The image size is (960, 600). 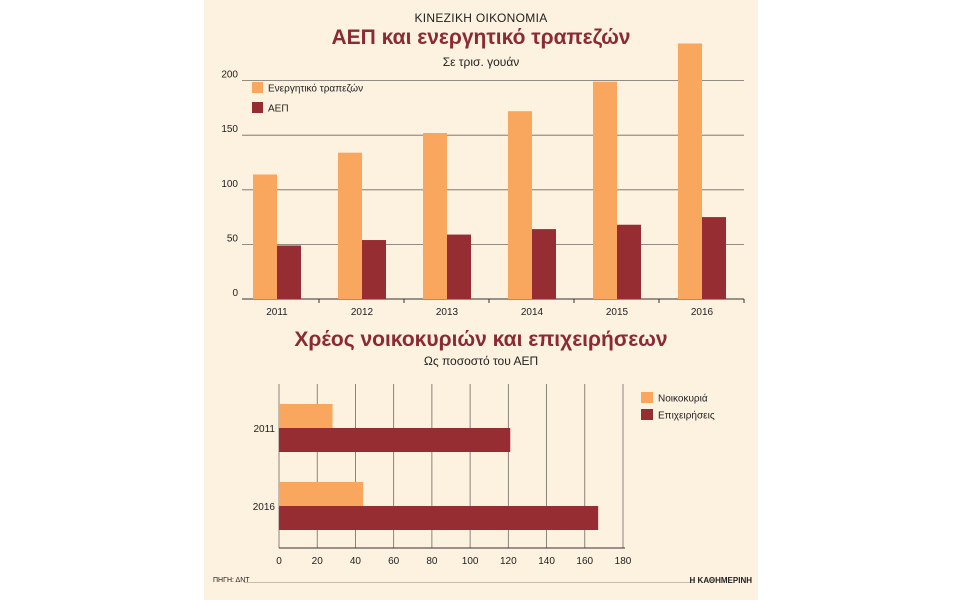 I want to click on chart-subtitle-debt: Ως ποσοστό του ΑΕΠ, so click(x=481, y=361).